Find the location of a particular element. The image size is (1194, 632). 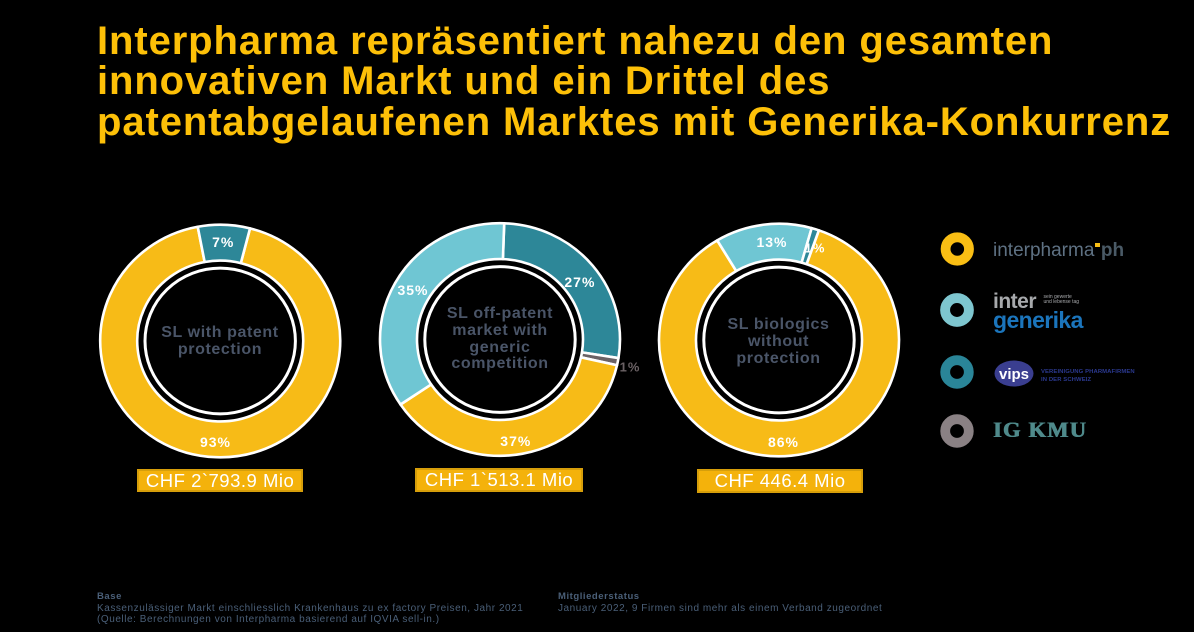

svg-text: vips is located at coordinates (1014, 374).